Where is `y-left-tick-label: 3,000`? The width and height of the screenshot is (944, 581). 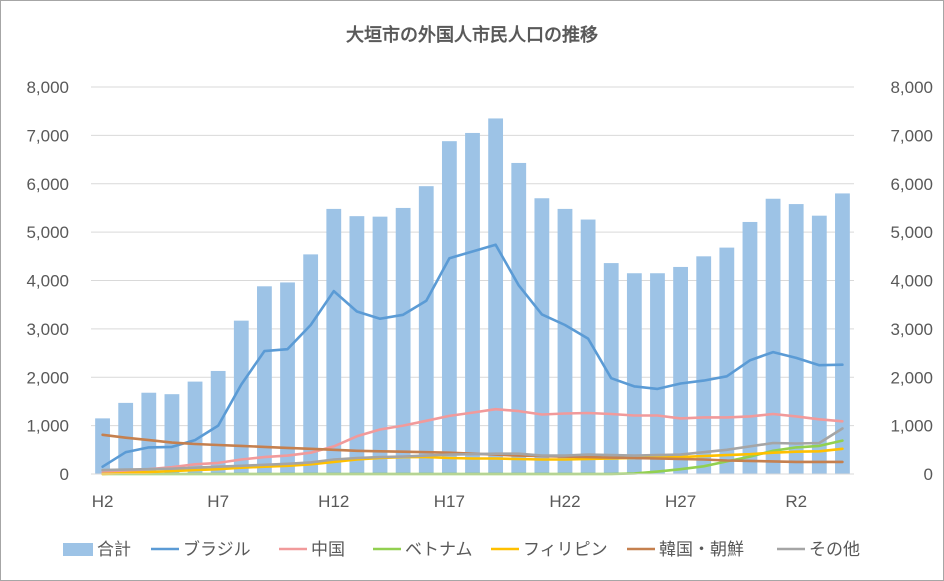 y-left-tick-label: 3,000 is located at coordinates (47, 329).